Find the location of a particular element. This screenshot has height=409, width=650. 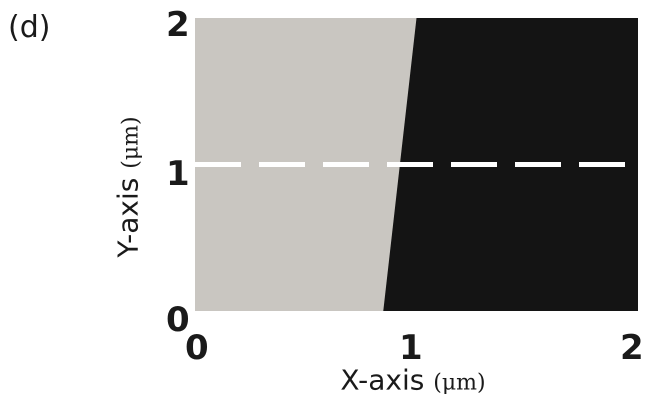

x-tick-label-mid: 1 is located at coordinates (411, 348).